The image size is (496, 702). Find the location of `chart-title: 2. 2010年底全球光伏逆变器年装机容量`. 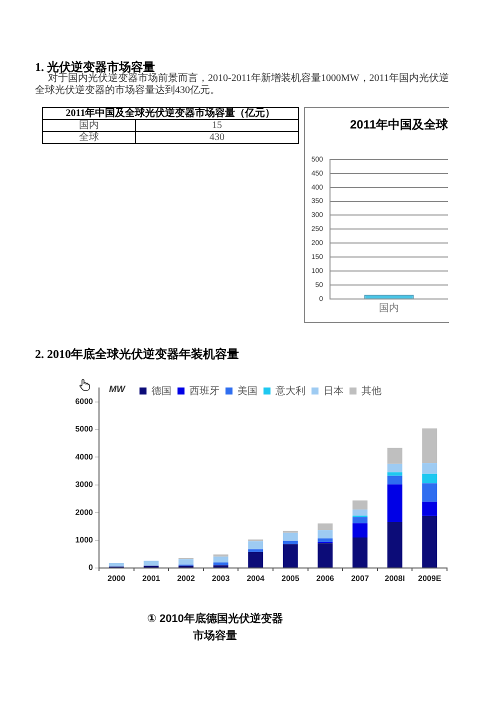

chart-title: 2. 2010年底全球光伏逆变器年装机容量 is located at coordinates (137, 354).